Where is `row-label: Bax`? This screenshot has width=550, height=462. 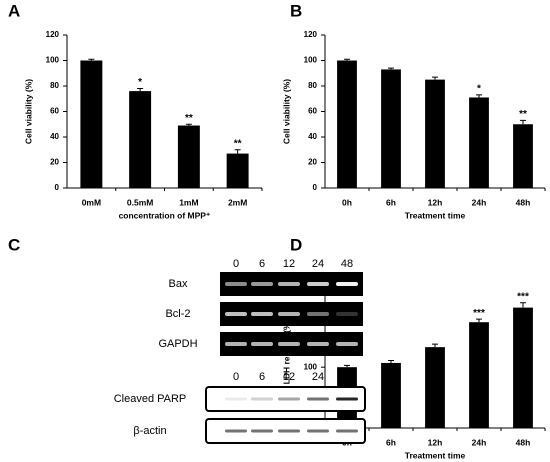
row-label: Bax is located at coordinates (178, 284).